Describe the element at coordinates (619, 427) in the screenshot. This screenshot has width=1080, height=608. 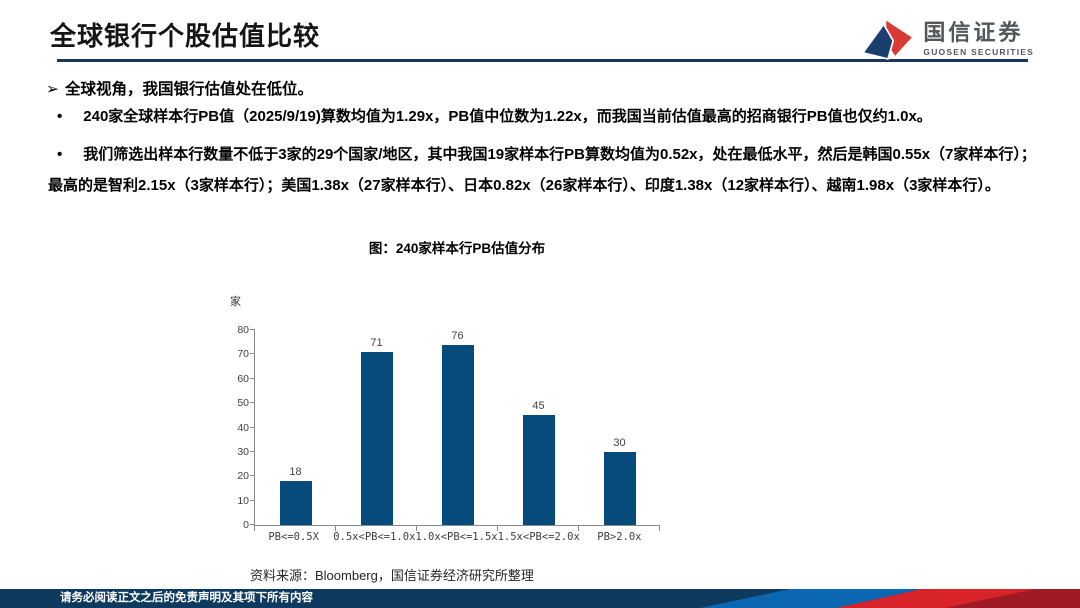
I see `bar-slot: 30` at that location.